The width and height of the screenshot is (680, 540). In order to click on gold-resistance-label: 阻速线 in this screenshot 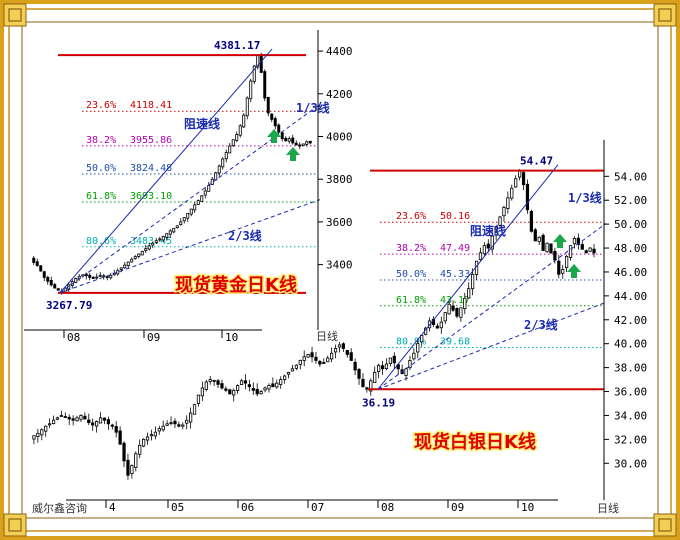, I will do `click(202, 123)`.